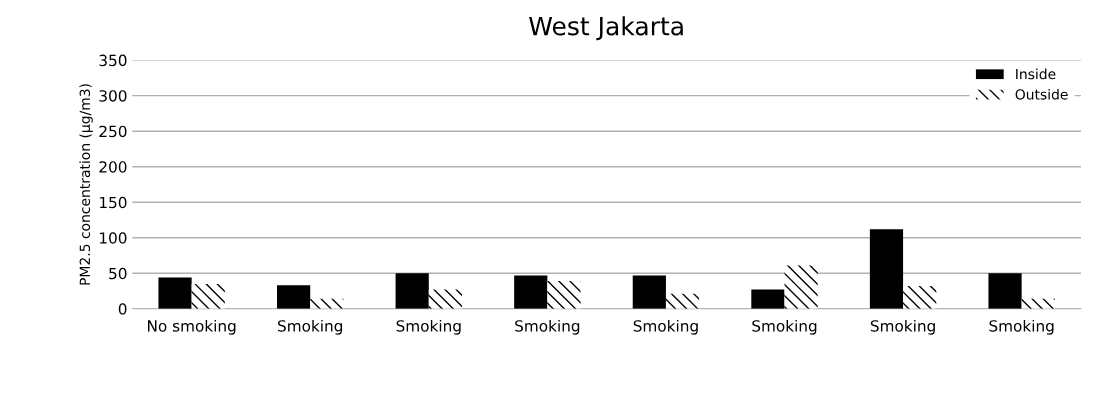 This screenshot has width=1103, height=401. What do you see at coordinates (113, 96) in the screenshot?
I see `y-tick-label: 300` at bounding box center [113, 96].